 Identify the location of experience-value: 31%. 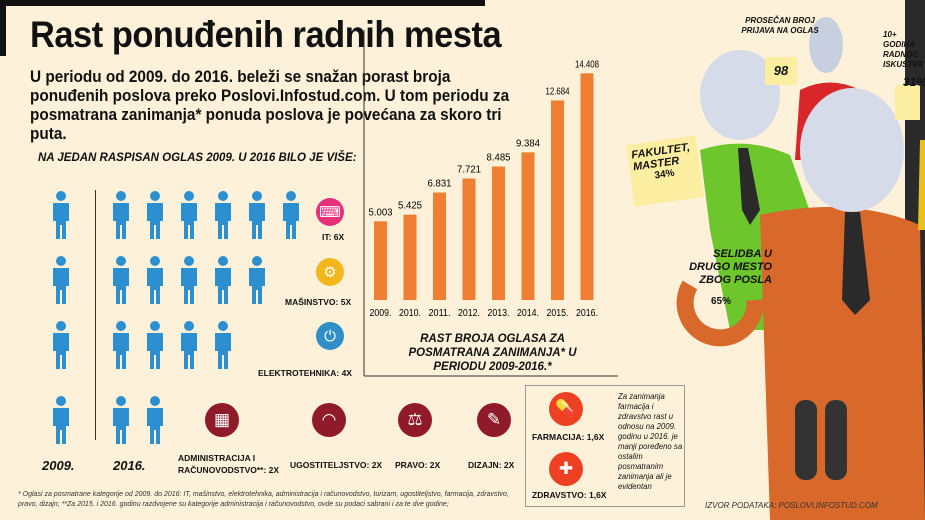
(914, 82).